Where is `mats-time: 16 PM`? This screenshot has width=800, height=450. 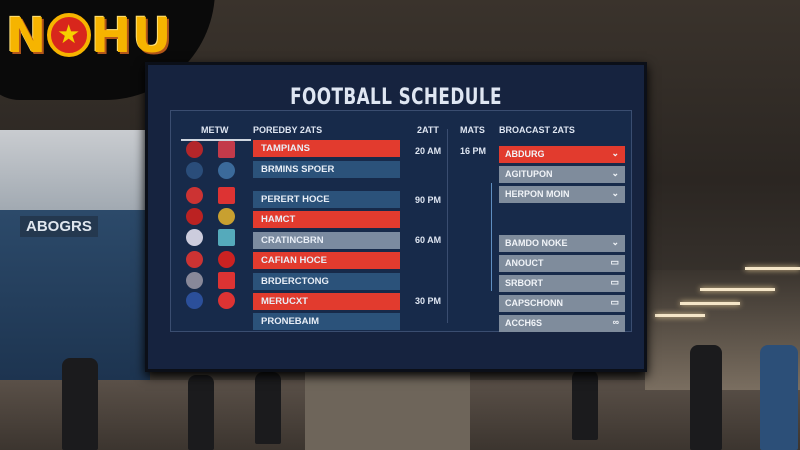
mats-time: 16 PM is located at coordinates (473, 151).